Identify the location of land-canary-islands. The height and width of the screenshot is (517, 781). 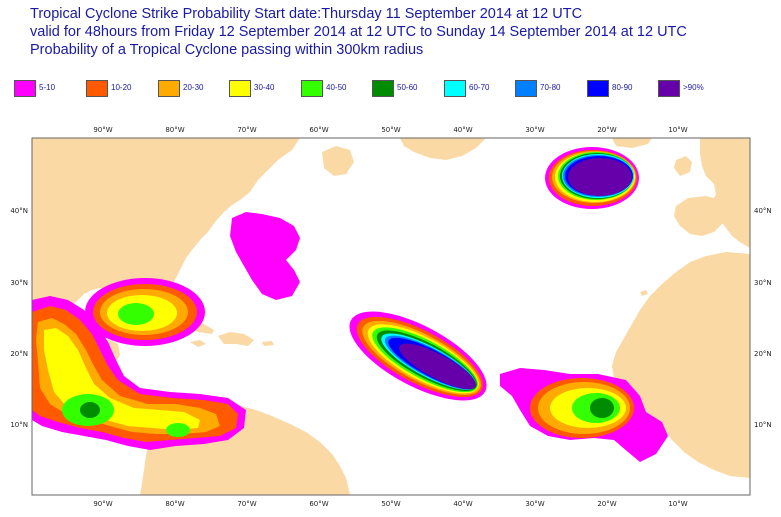
(644, 293).